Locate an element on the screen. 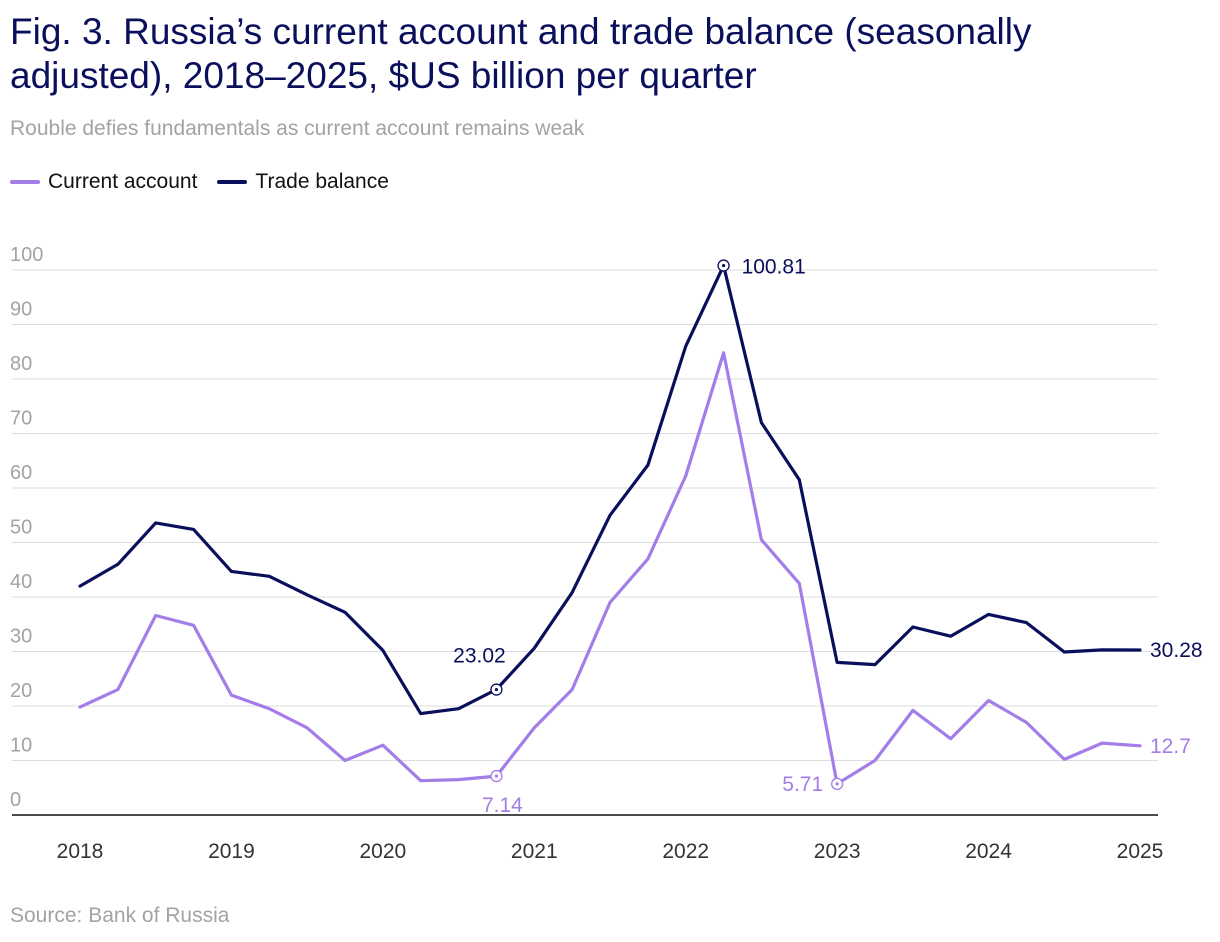 This screenshot has width=1220, height=942. x-tick-label-2022: 2022 is located at coordinates (685, 851).